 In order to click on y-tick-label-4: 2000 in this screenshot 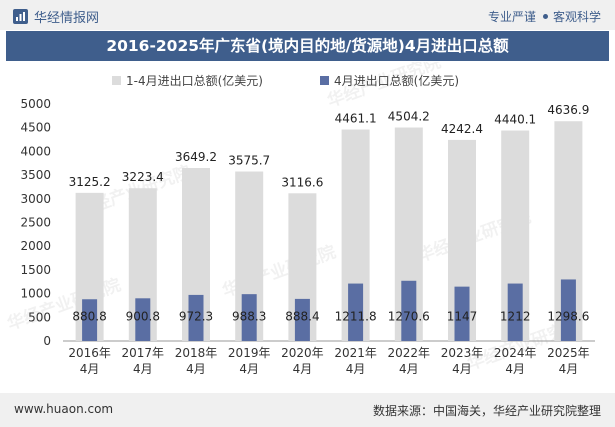, I will do `click(35, 246)`.